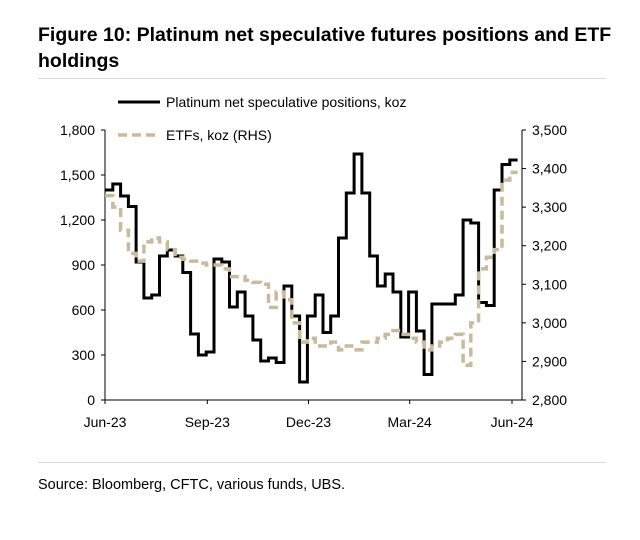 The image size is (640, 540). What do you see at coordinates (286, 102) in the screenshot?
I see `legend-label: Platinum net speculative positions, koz` at bounding box center [286, 102].